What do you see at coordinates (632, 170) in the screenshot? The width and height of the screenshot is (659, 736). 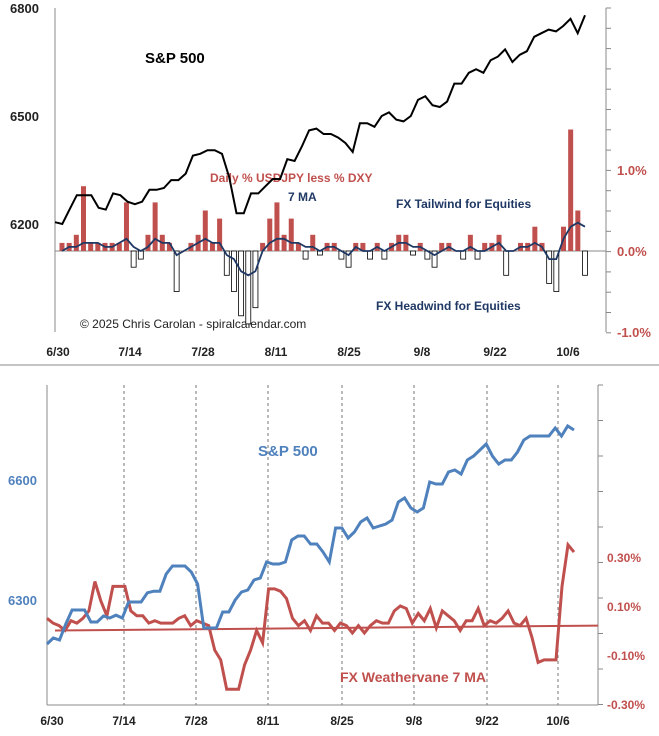 I see `top-y2-tick-label: 1.0%` at bounding box center [632, 170].